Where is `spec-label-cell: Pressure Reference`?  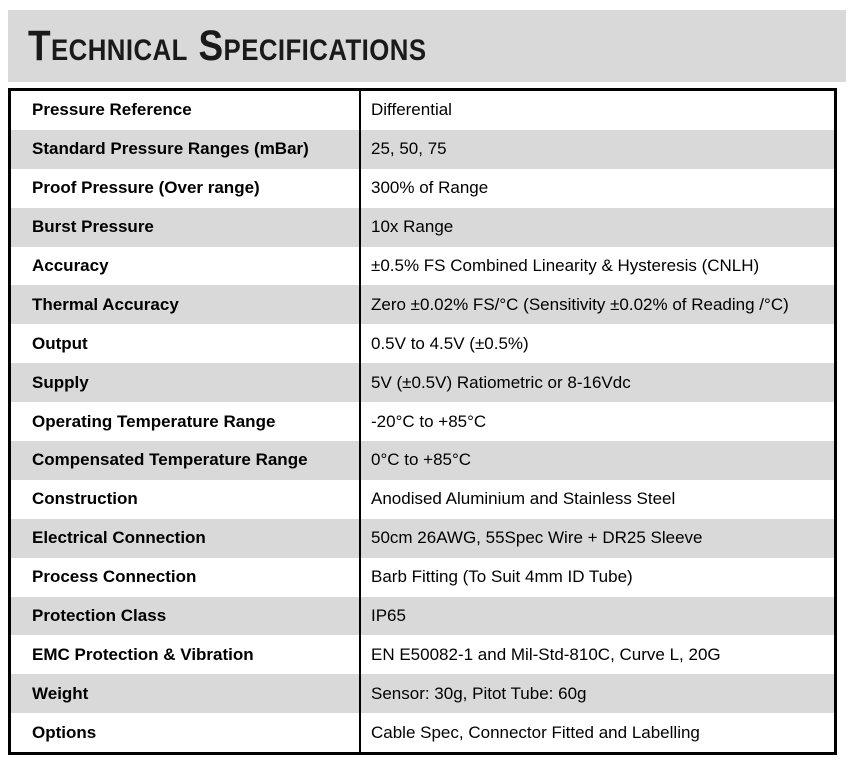
spec-label-cell: Pressure Reference is located at coordinates (112, 110).